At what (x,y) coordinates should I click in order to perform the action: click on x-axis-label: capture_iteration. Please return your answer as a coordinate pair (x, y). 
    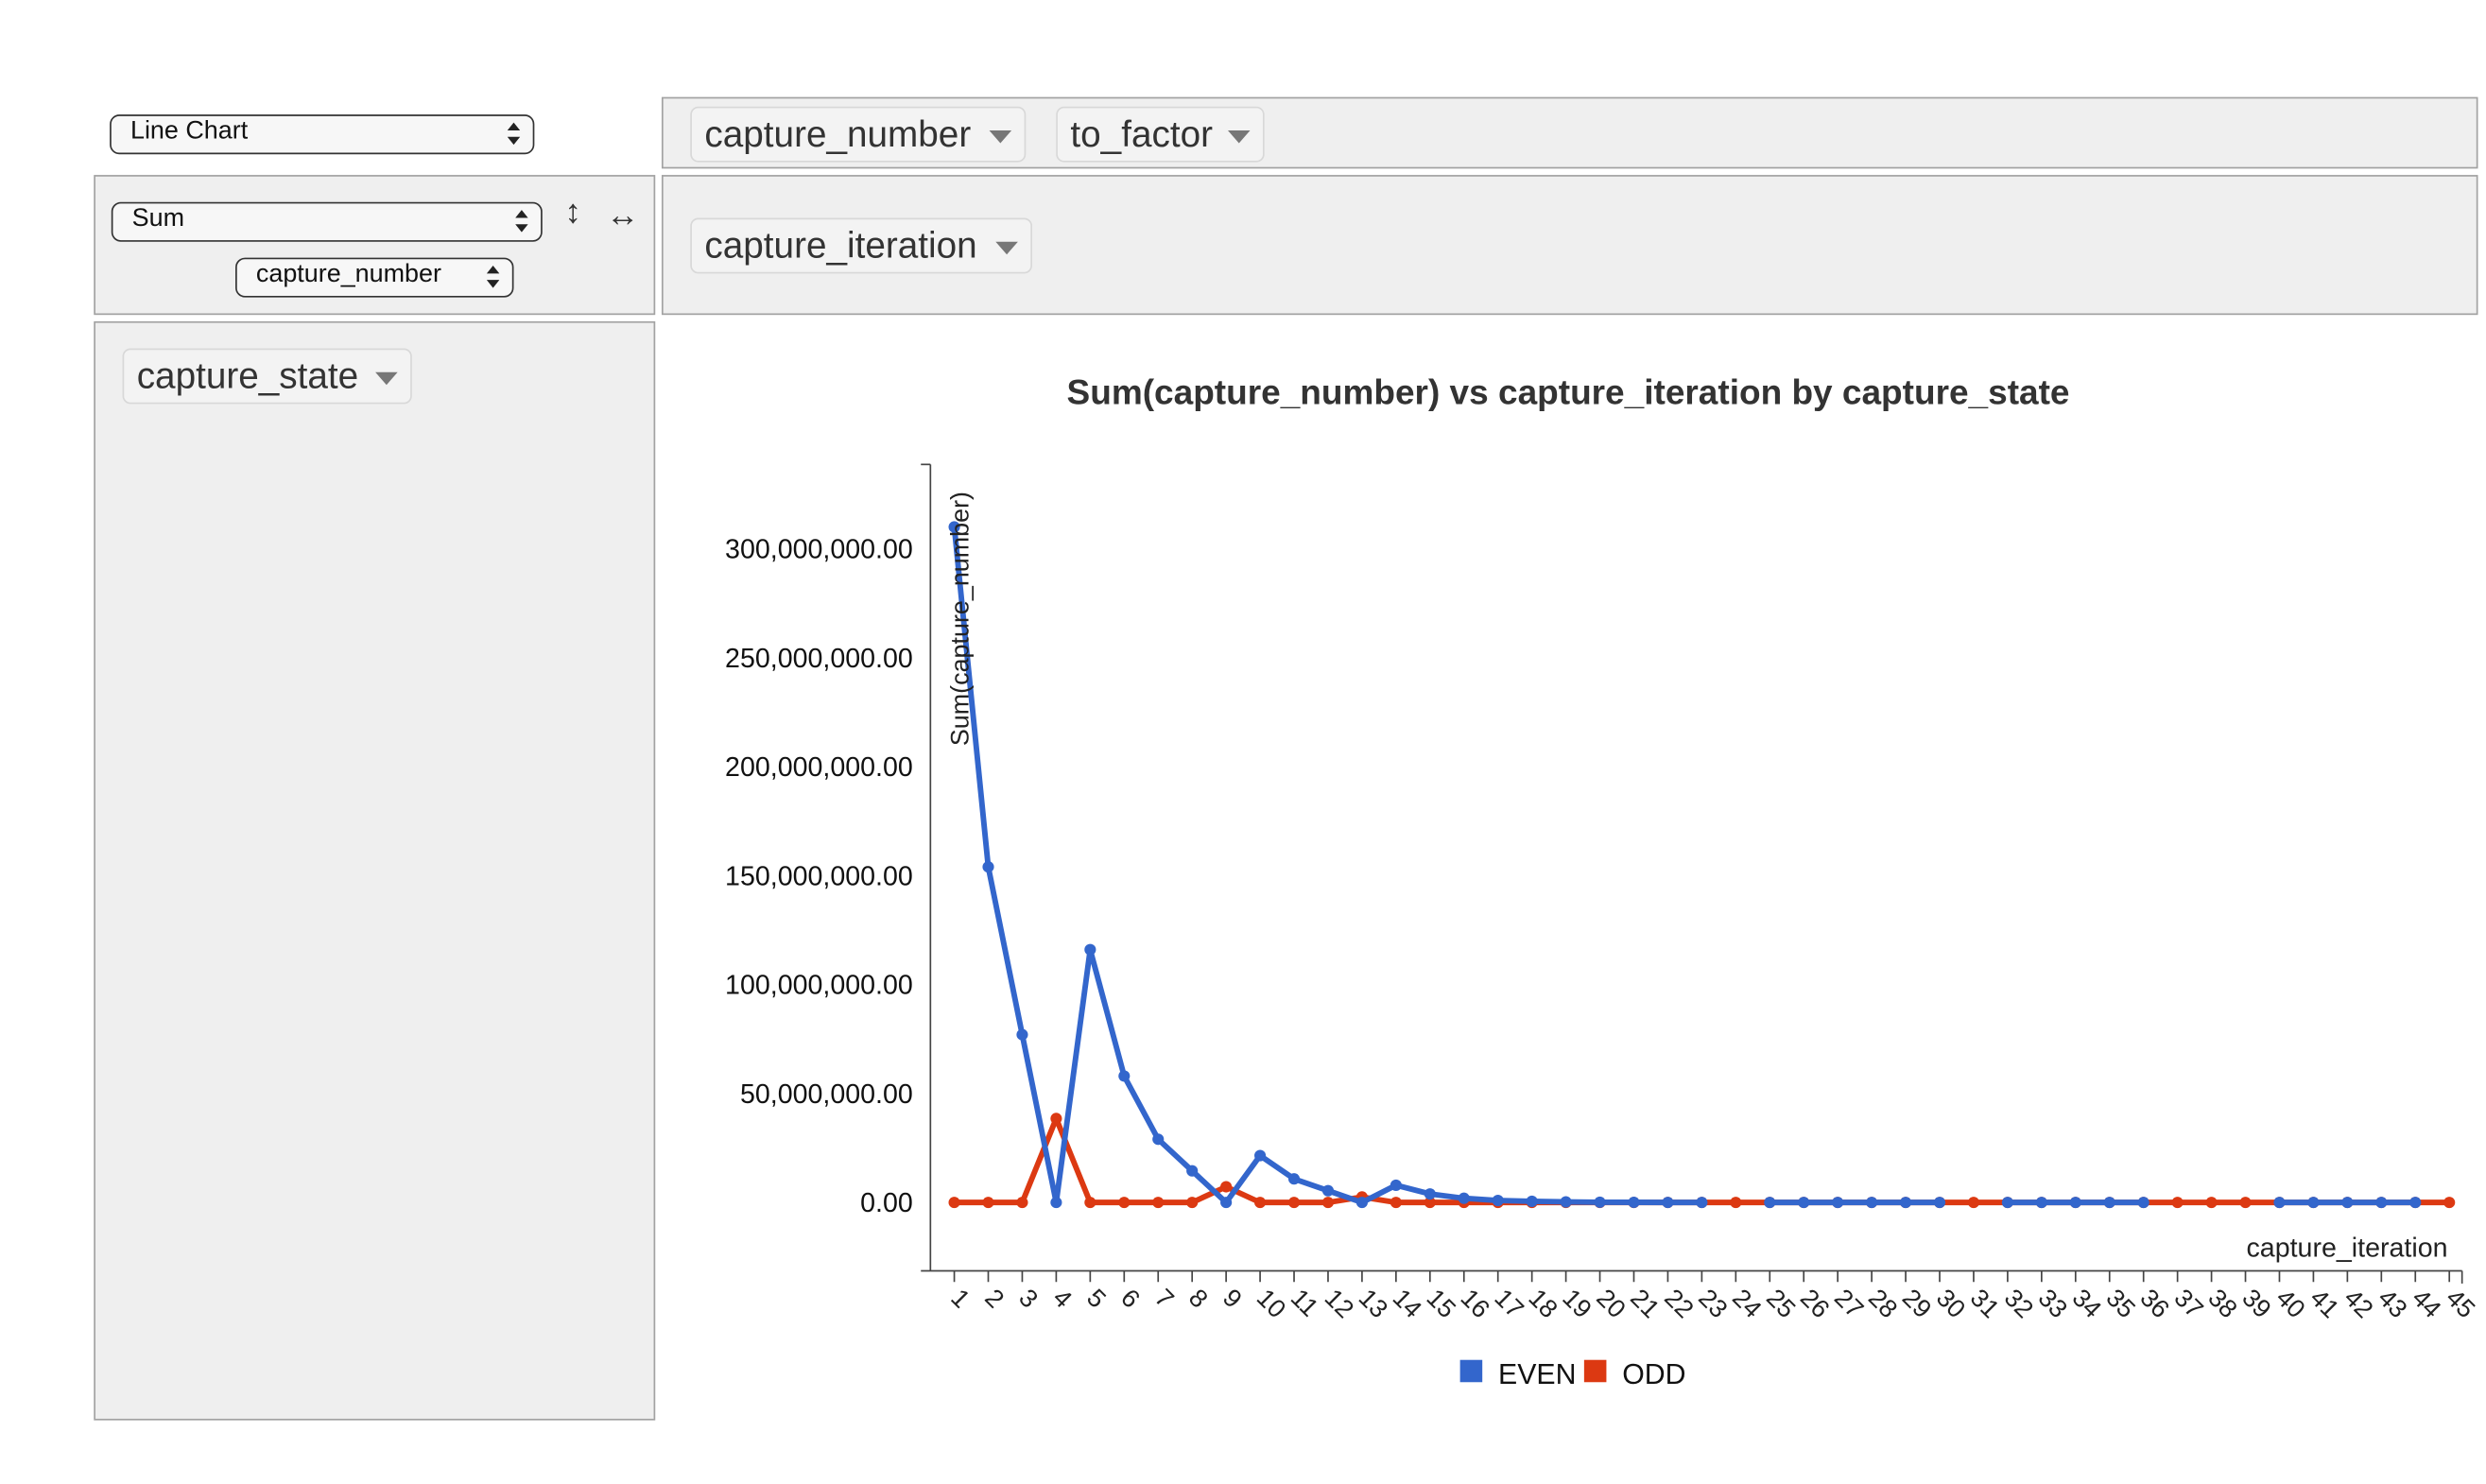
    Looking at the image, I should click on (2347, 1248).